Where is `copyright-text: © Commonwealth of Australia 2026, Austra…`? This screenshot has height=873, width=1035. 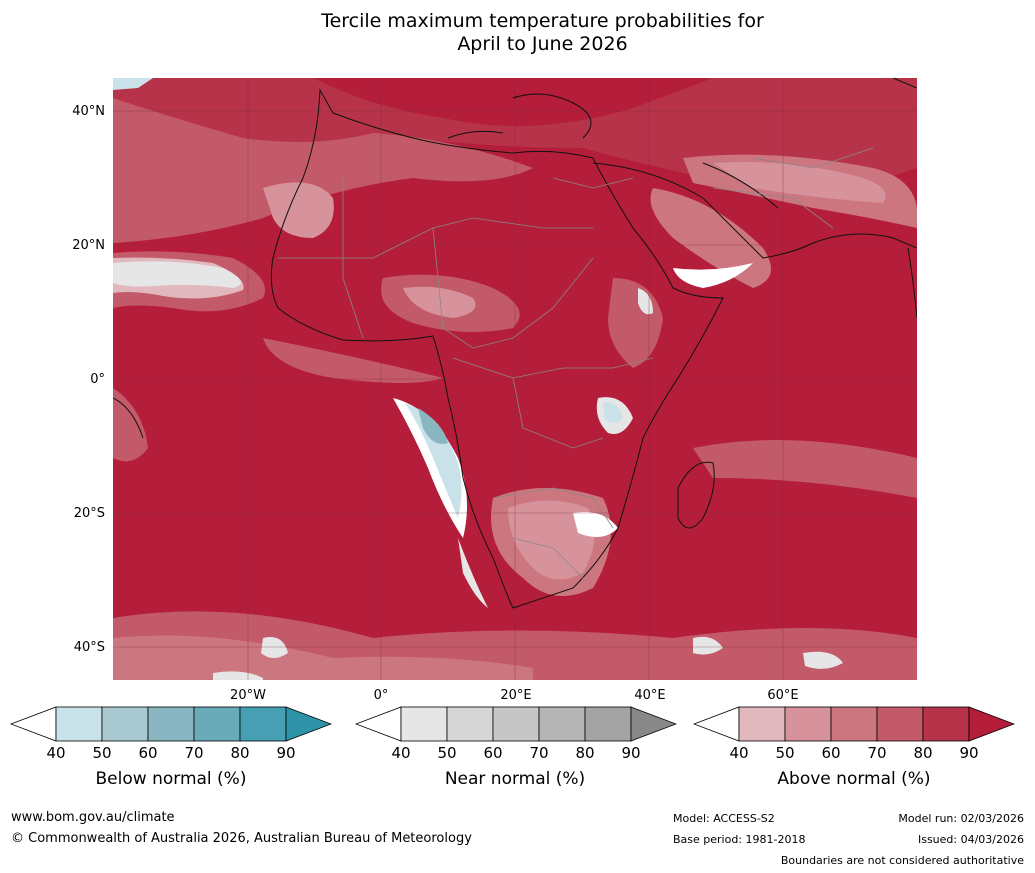
copyright-text: © Commonwealth of Australia 2026, Austra… is located at coordinates (241, 838).